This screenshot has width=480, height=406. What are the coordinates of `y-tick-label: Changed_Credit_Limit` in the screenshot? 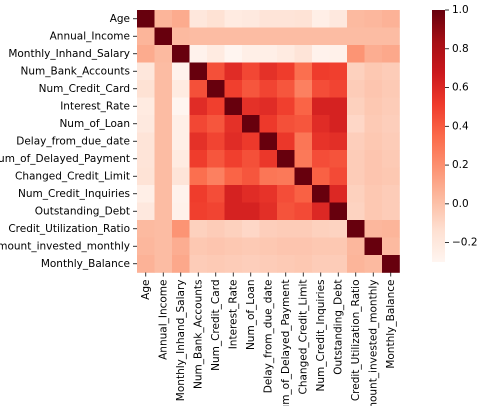 It's located at (72, 176).